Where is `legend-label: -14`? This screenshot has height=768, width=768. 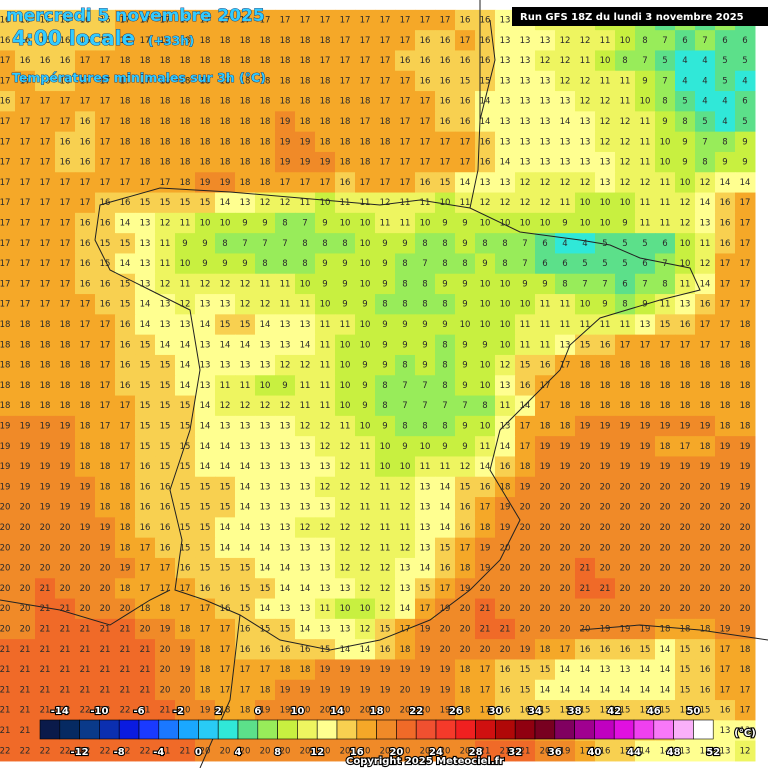 legend-label: -14 is located at coordinates (60, 711).